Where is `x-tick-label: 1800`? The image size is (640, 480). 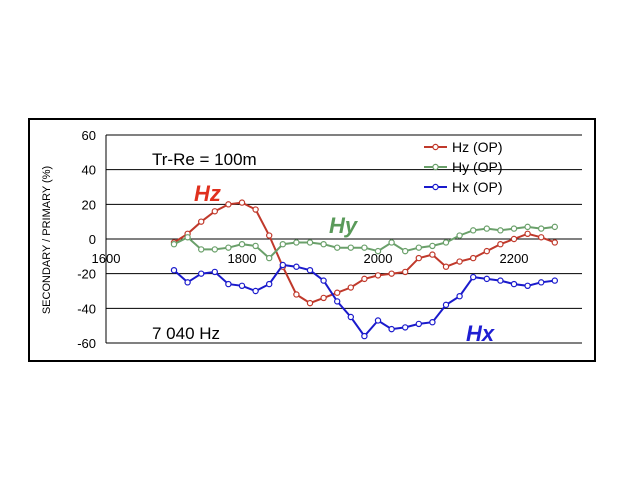 x-tick-label: 1800 is located at coordinates (242, 258).